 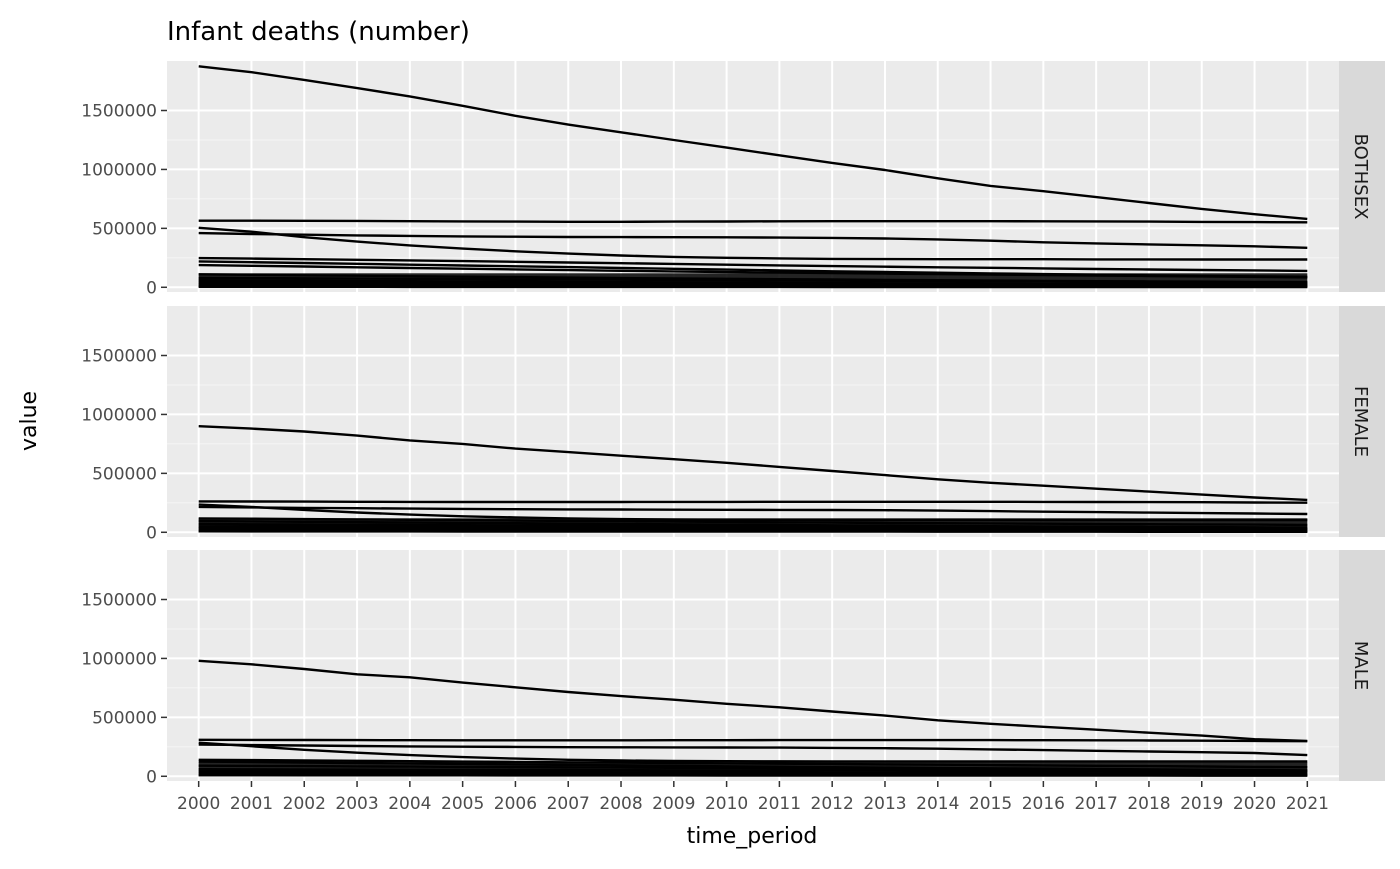 I want to click on x-tick-label: 2015, so click(x=990, y=804).